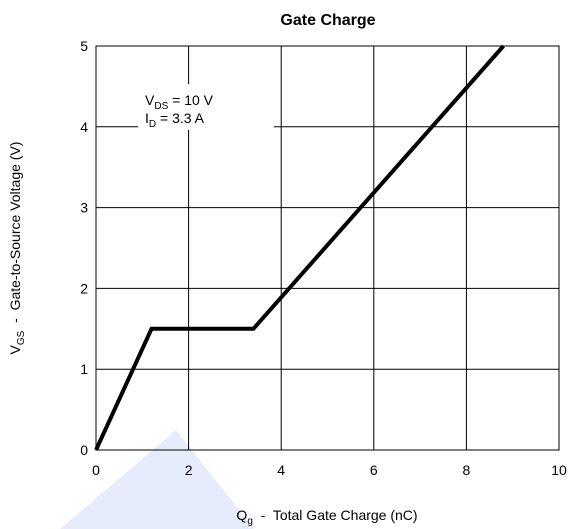 The width and height of the screenshot is (574, 529). What do you see at coordinates (150, 100) in the screenshot?
I see `annotation-vds-main: V` at bounding box center [150, 100].